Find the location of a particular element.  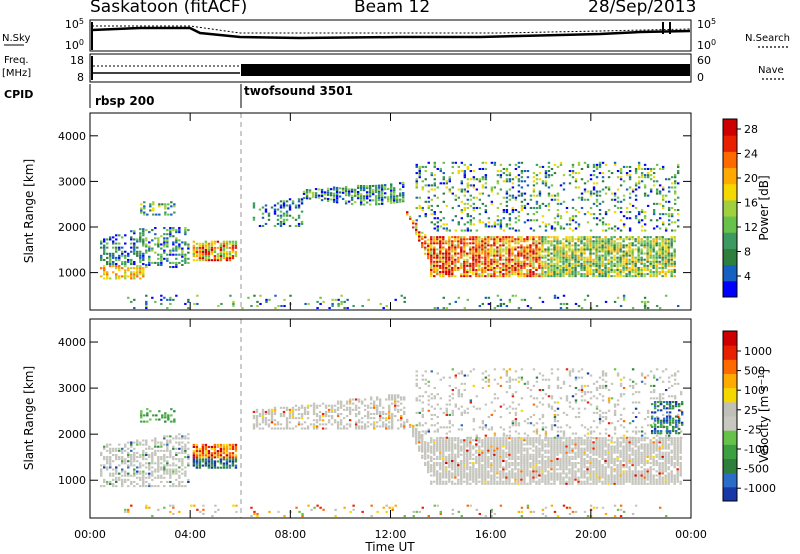

freq-label: Freq. is located at coordinates (16, 60).